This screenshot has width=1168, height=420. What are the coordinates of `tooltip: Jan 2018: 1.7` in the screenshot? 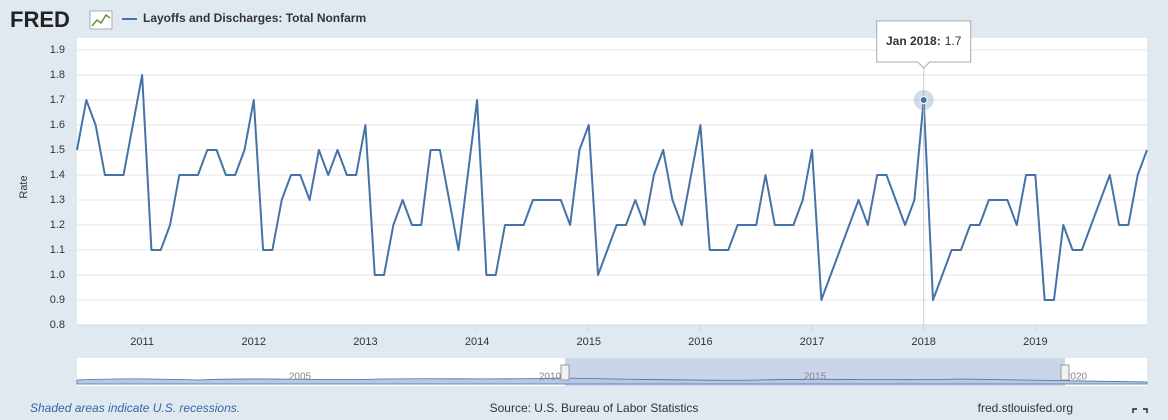 It's located at (924, 44).